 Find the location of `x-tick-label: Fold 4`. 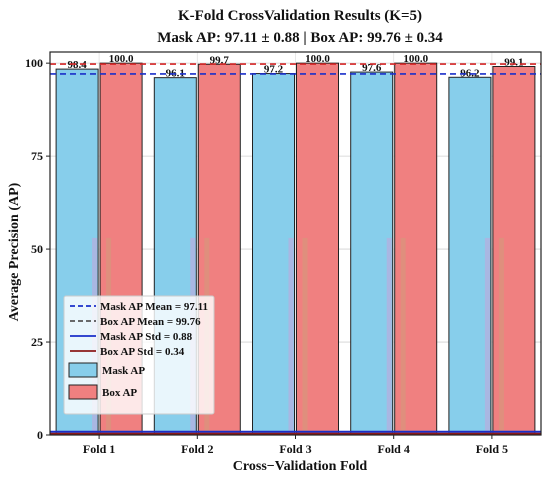

x-tick-label: Fold 4 is located at coordinates (394, 449).